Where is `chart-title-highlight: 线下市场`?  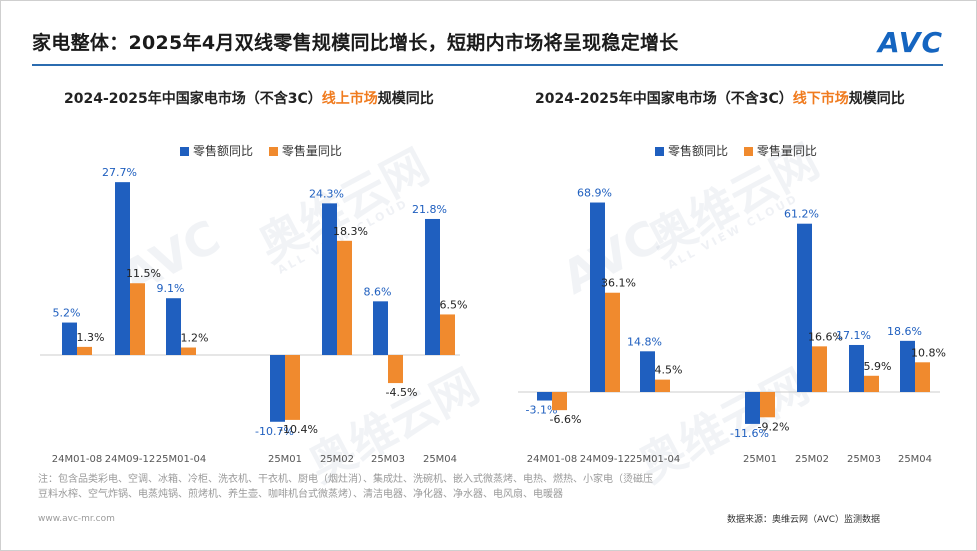
chart-title-highlight: 线下市场 is located at coordinates (820, 99).